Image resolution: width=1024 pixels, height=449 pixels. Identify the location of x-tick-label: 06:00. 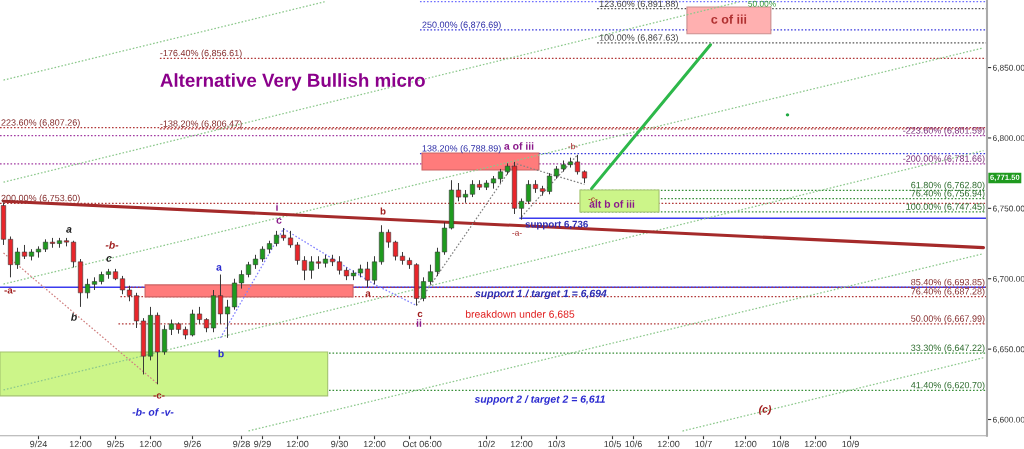
(430, 444).